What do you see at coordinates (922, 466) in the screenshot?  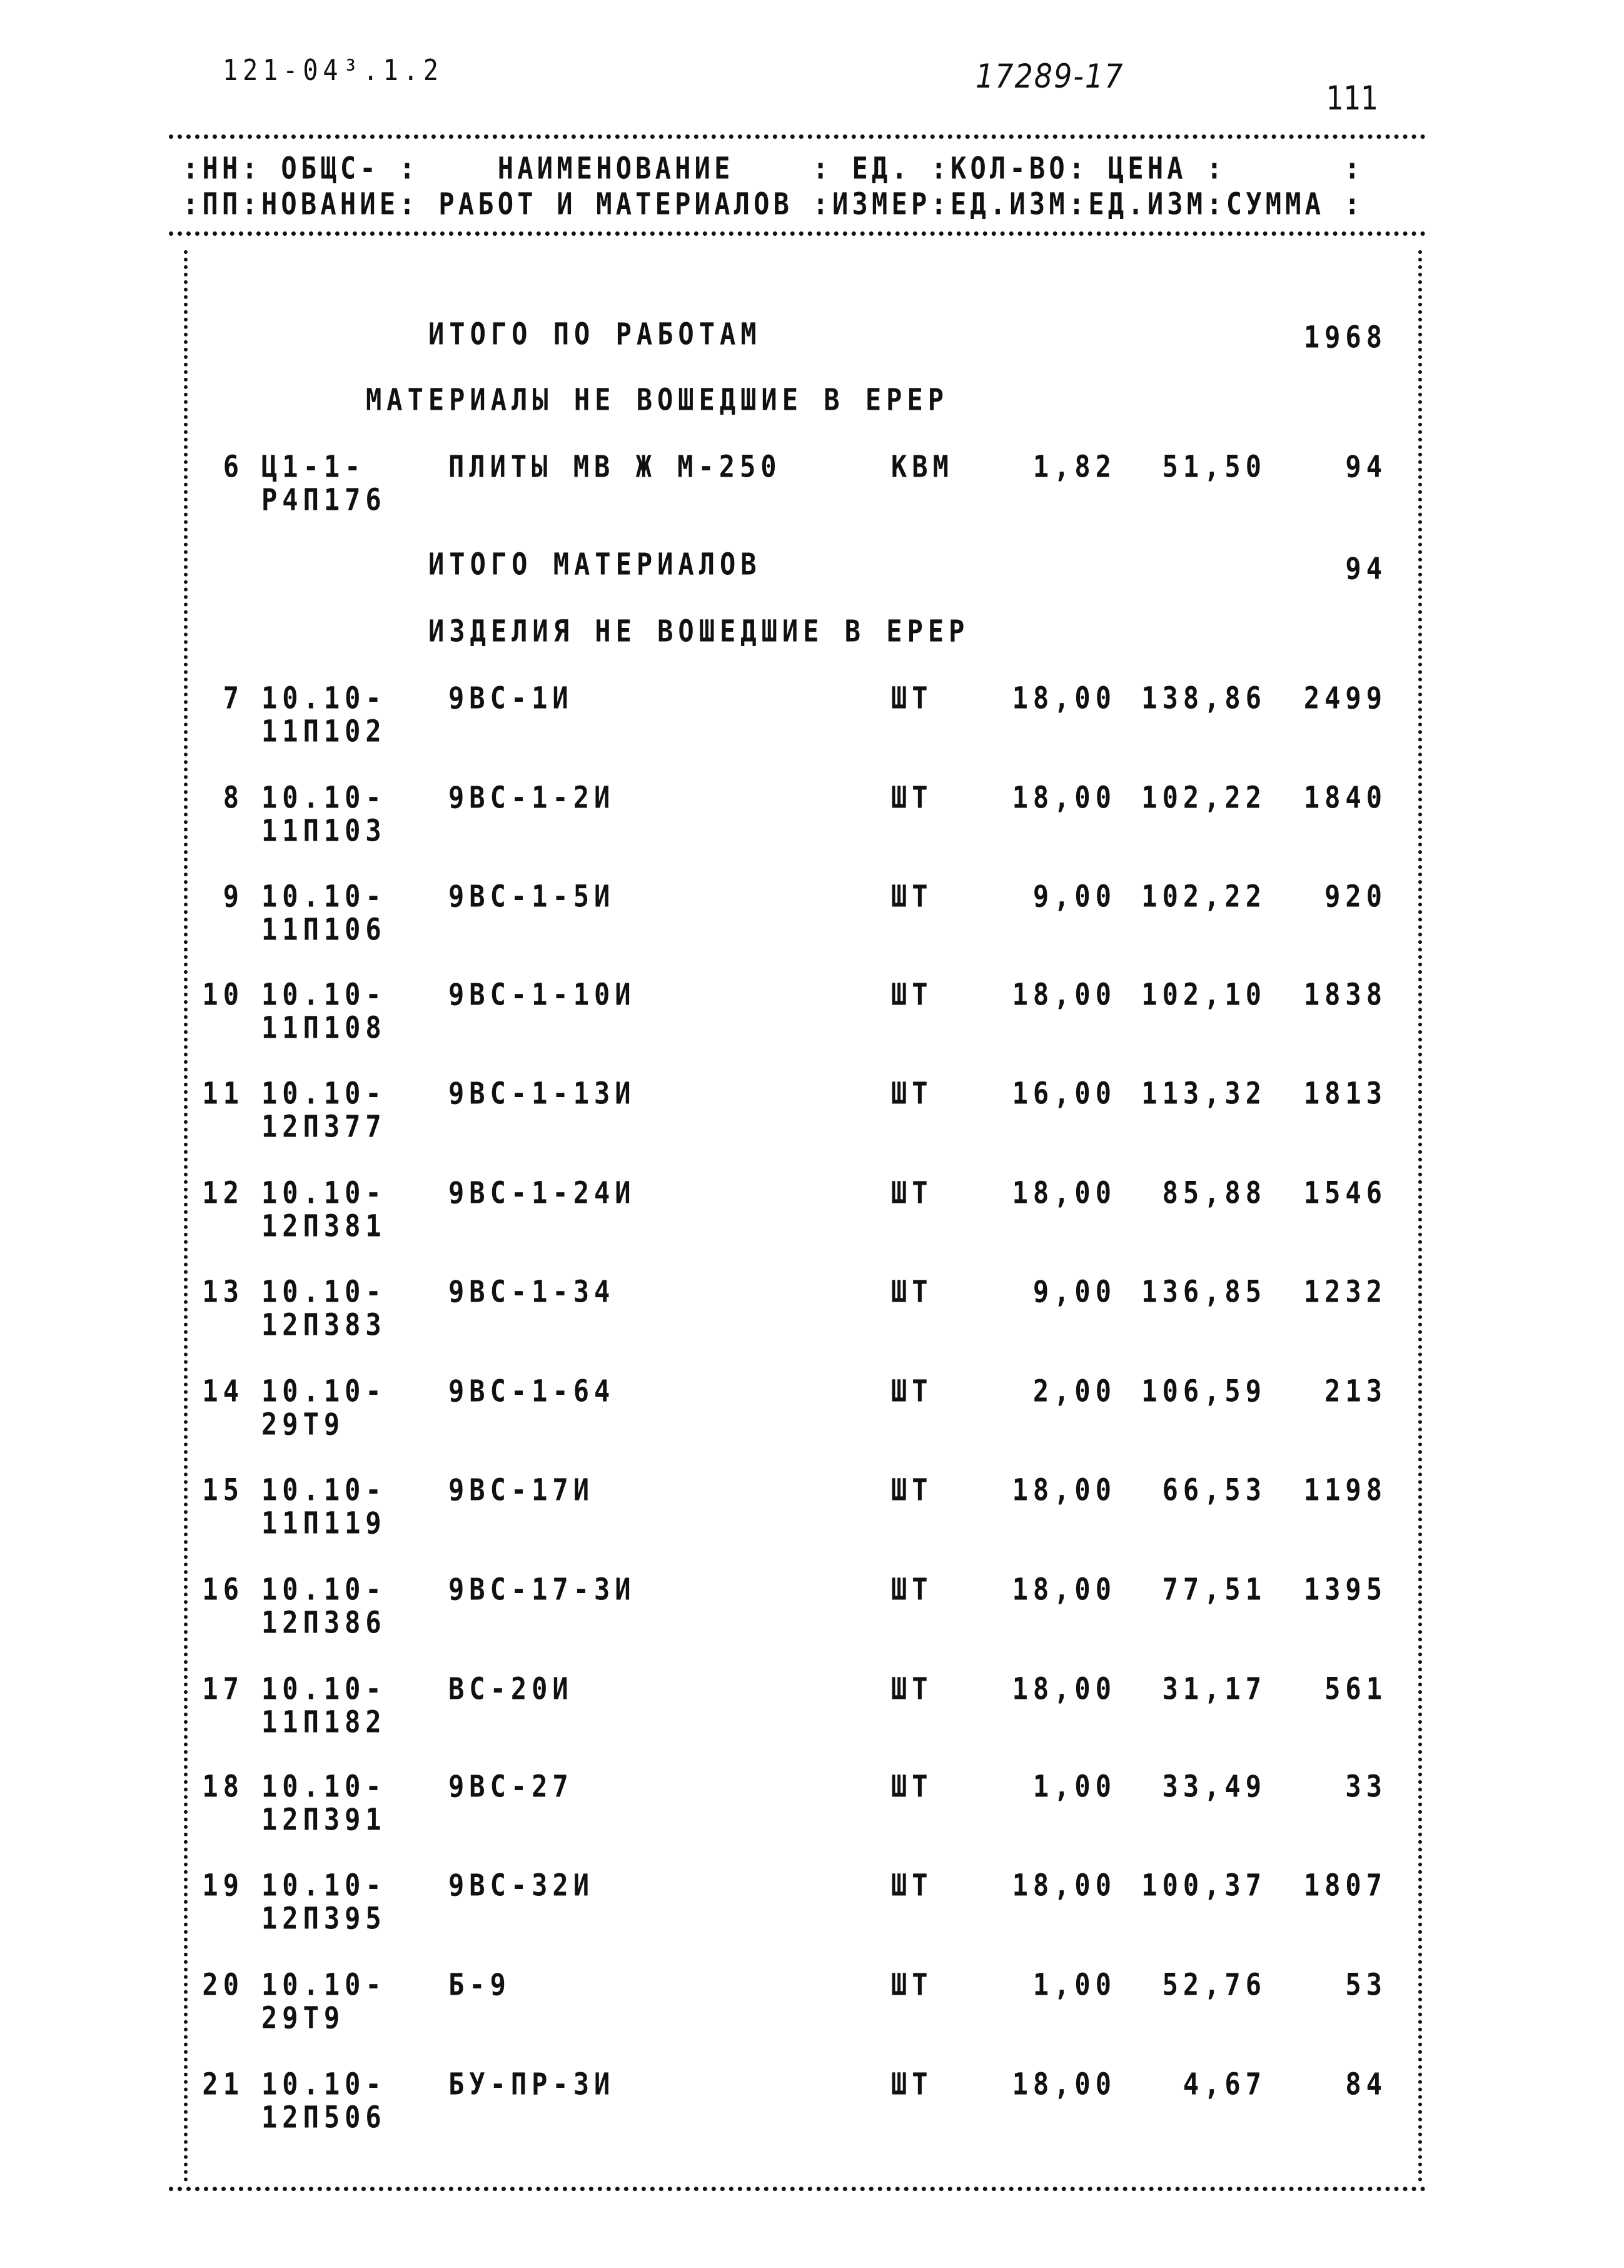 I see `unit: КВМ` at bounding box center [922, 466].